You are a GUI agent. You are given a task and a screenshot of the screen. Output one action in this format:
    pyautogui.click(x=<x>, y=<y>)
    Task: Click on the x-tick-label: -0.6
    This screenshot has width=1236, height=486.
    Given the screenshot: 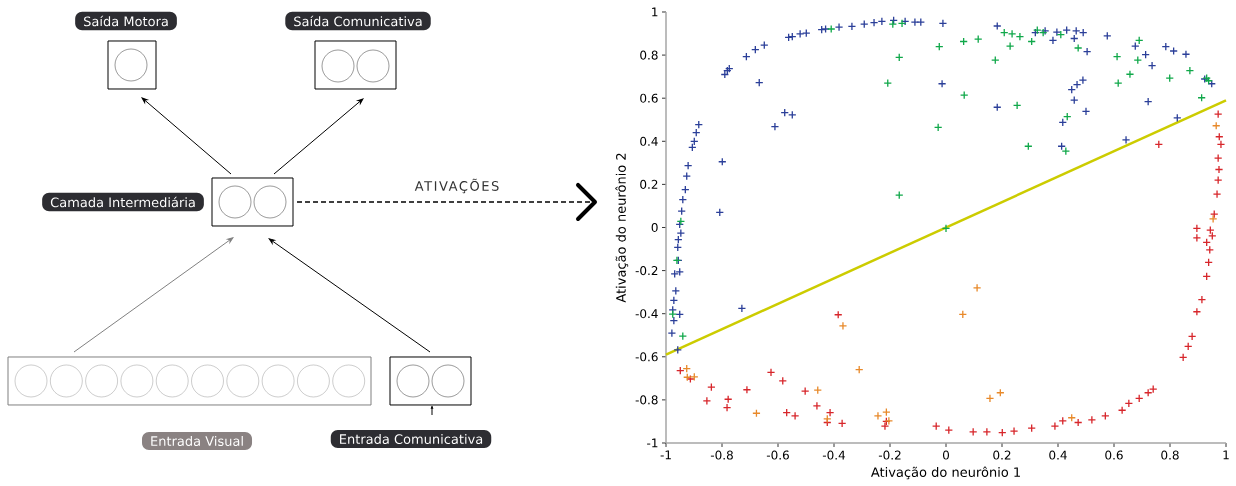 What is the action you would take?
    pyautogui.click(x=777, y=455)
    